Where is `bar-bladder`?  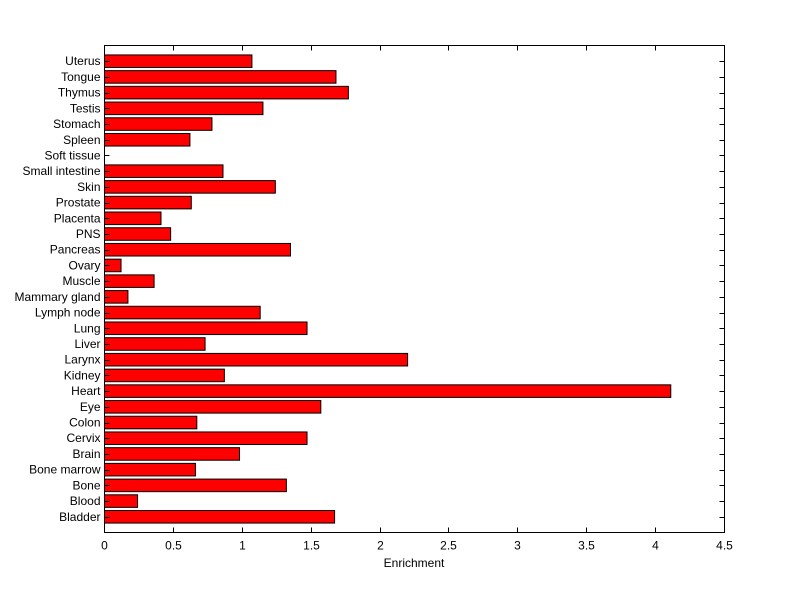 bar-bladder is located at coordinates (220, 517).